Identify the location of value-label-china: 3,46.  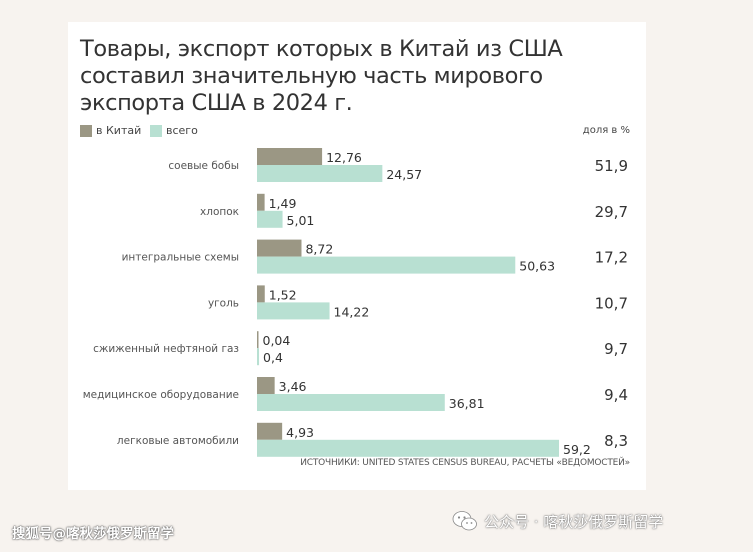
(293, 386).